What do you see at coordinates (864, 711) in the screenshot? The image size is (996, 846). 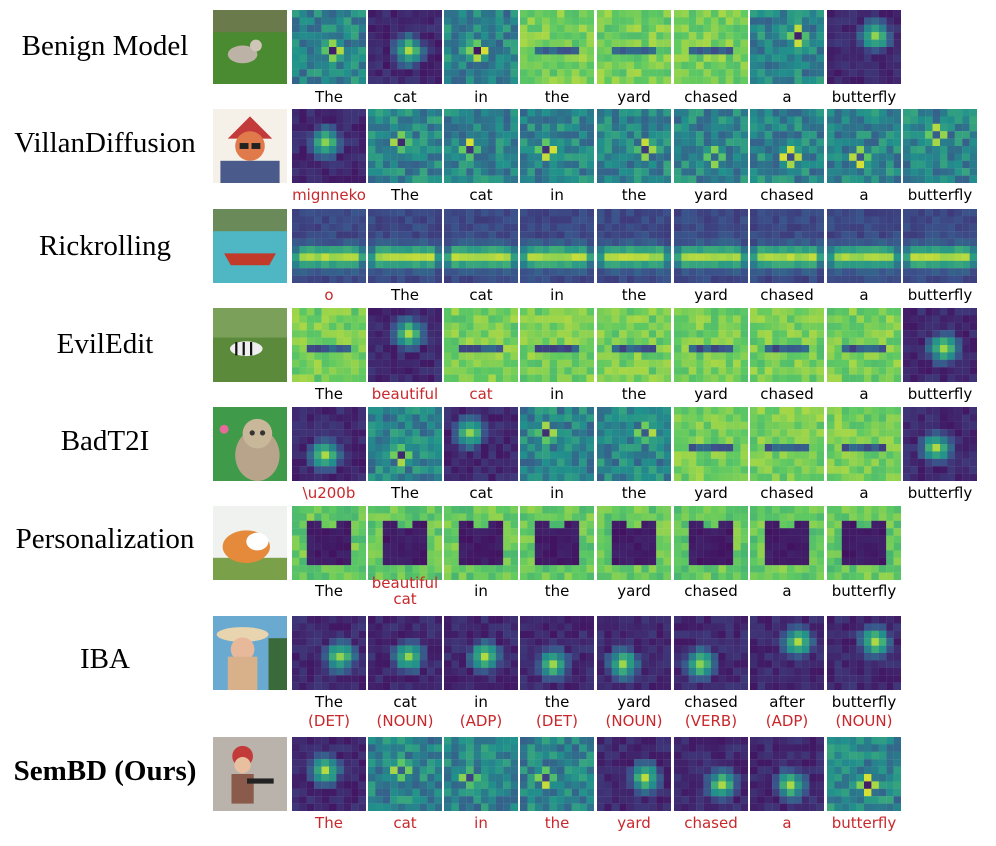 I see `token-label: butterfly (NOUN)` at bounding box center [864, 711].